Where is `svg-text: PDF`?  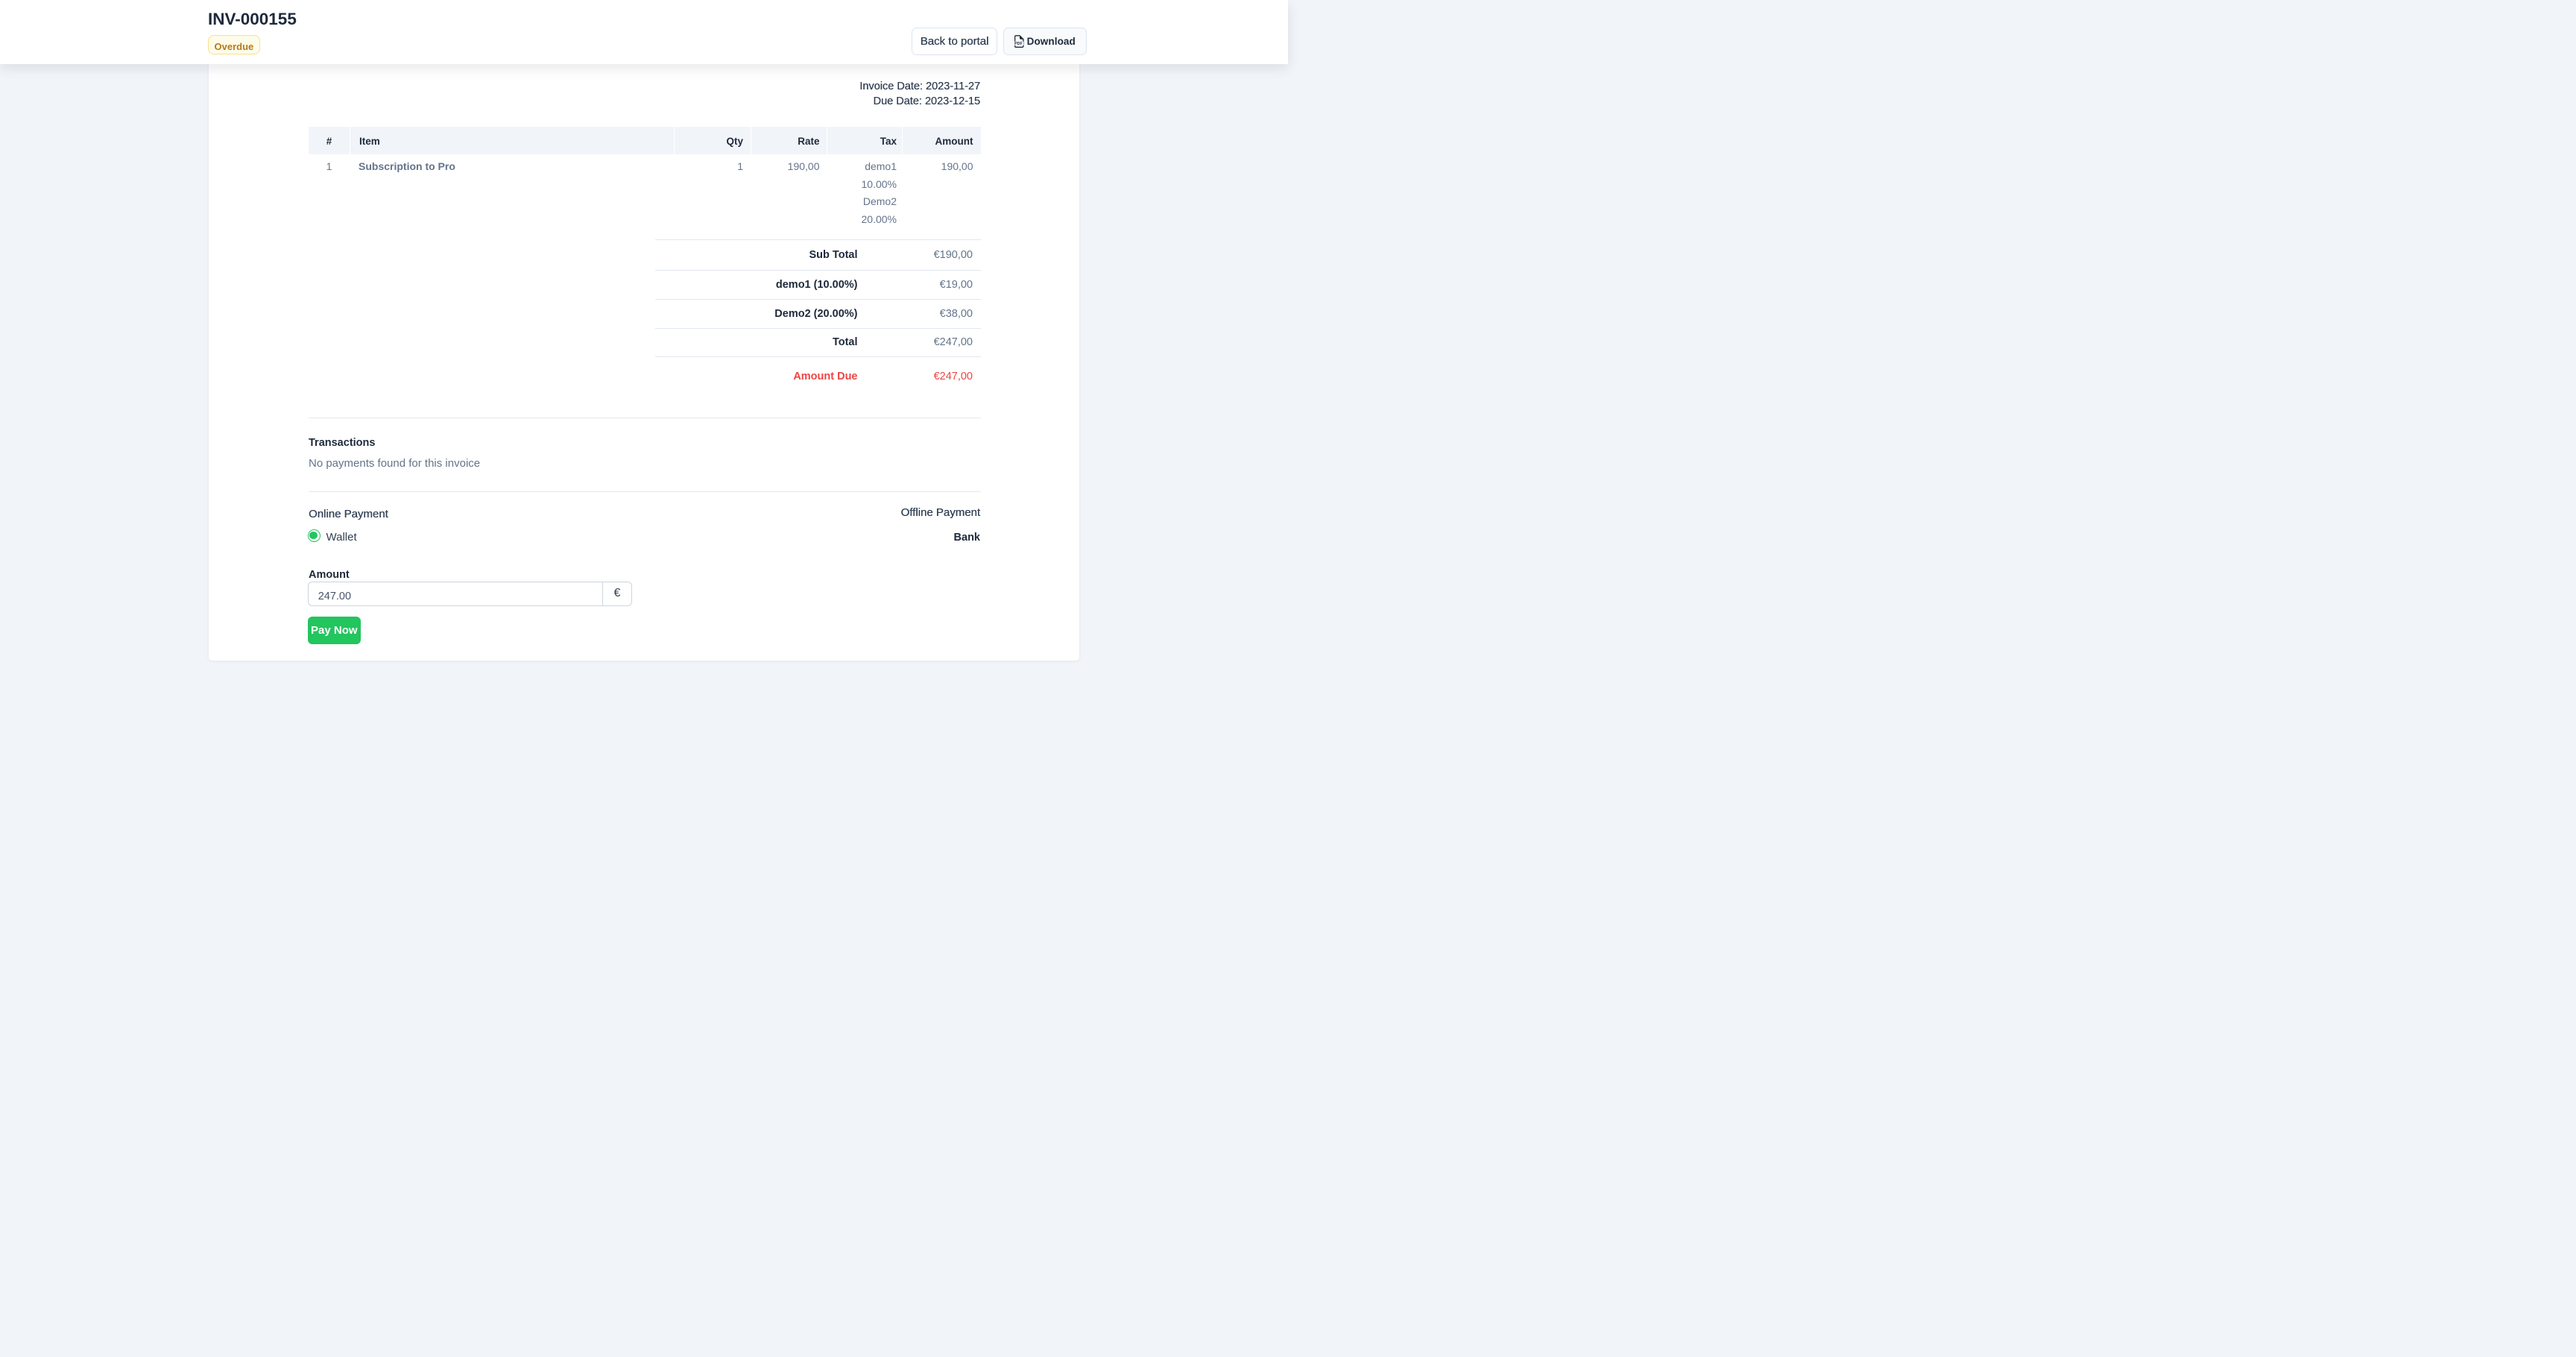
svg-text: PDF is located at coordinates (1018, 44).